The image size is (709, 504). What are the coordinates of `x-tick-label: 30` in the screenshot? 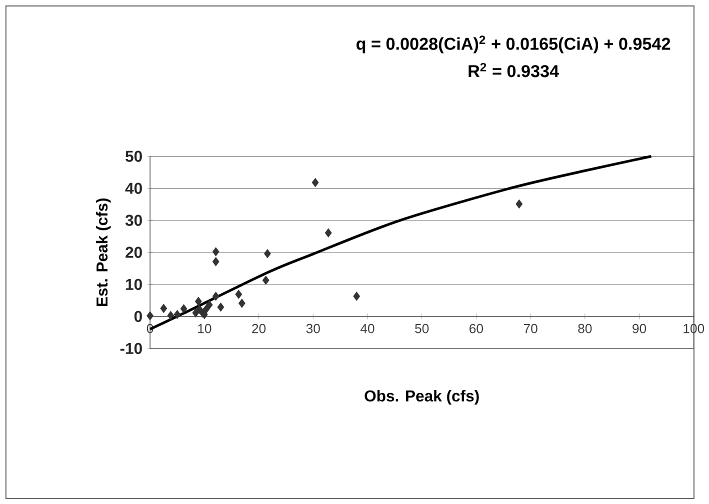 It's located at (313, 328).